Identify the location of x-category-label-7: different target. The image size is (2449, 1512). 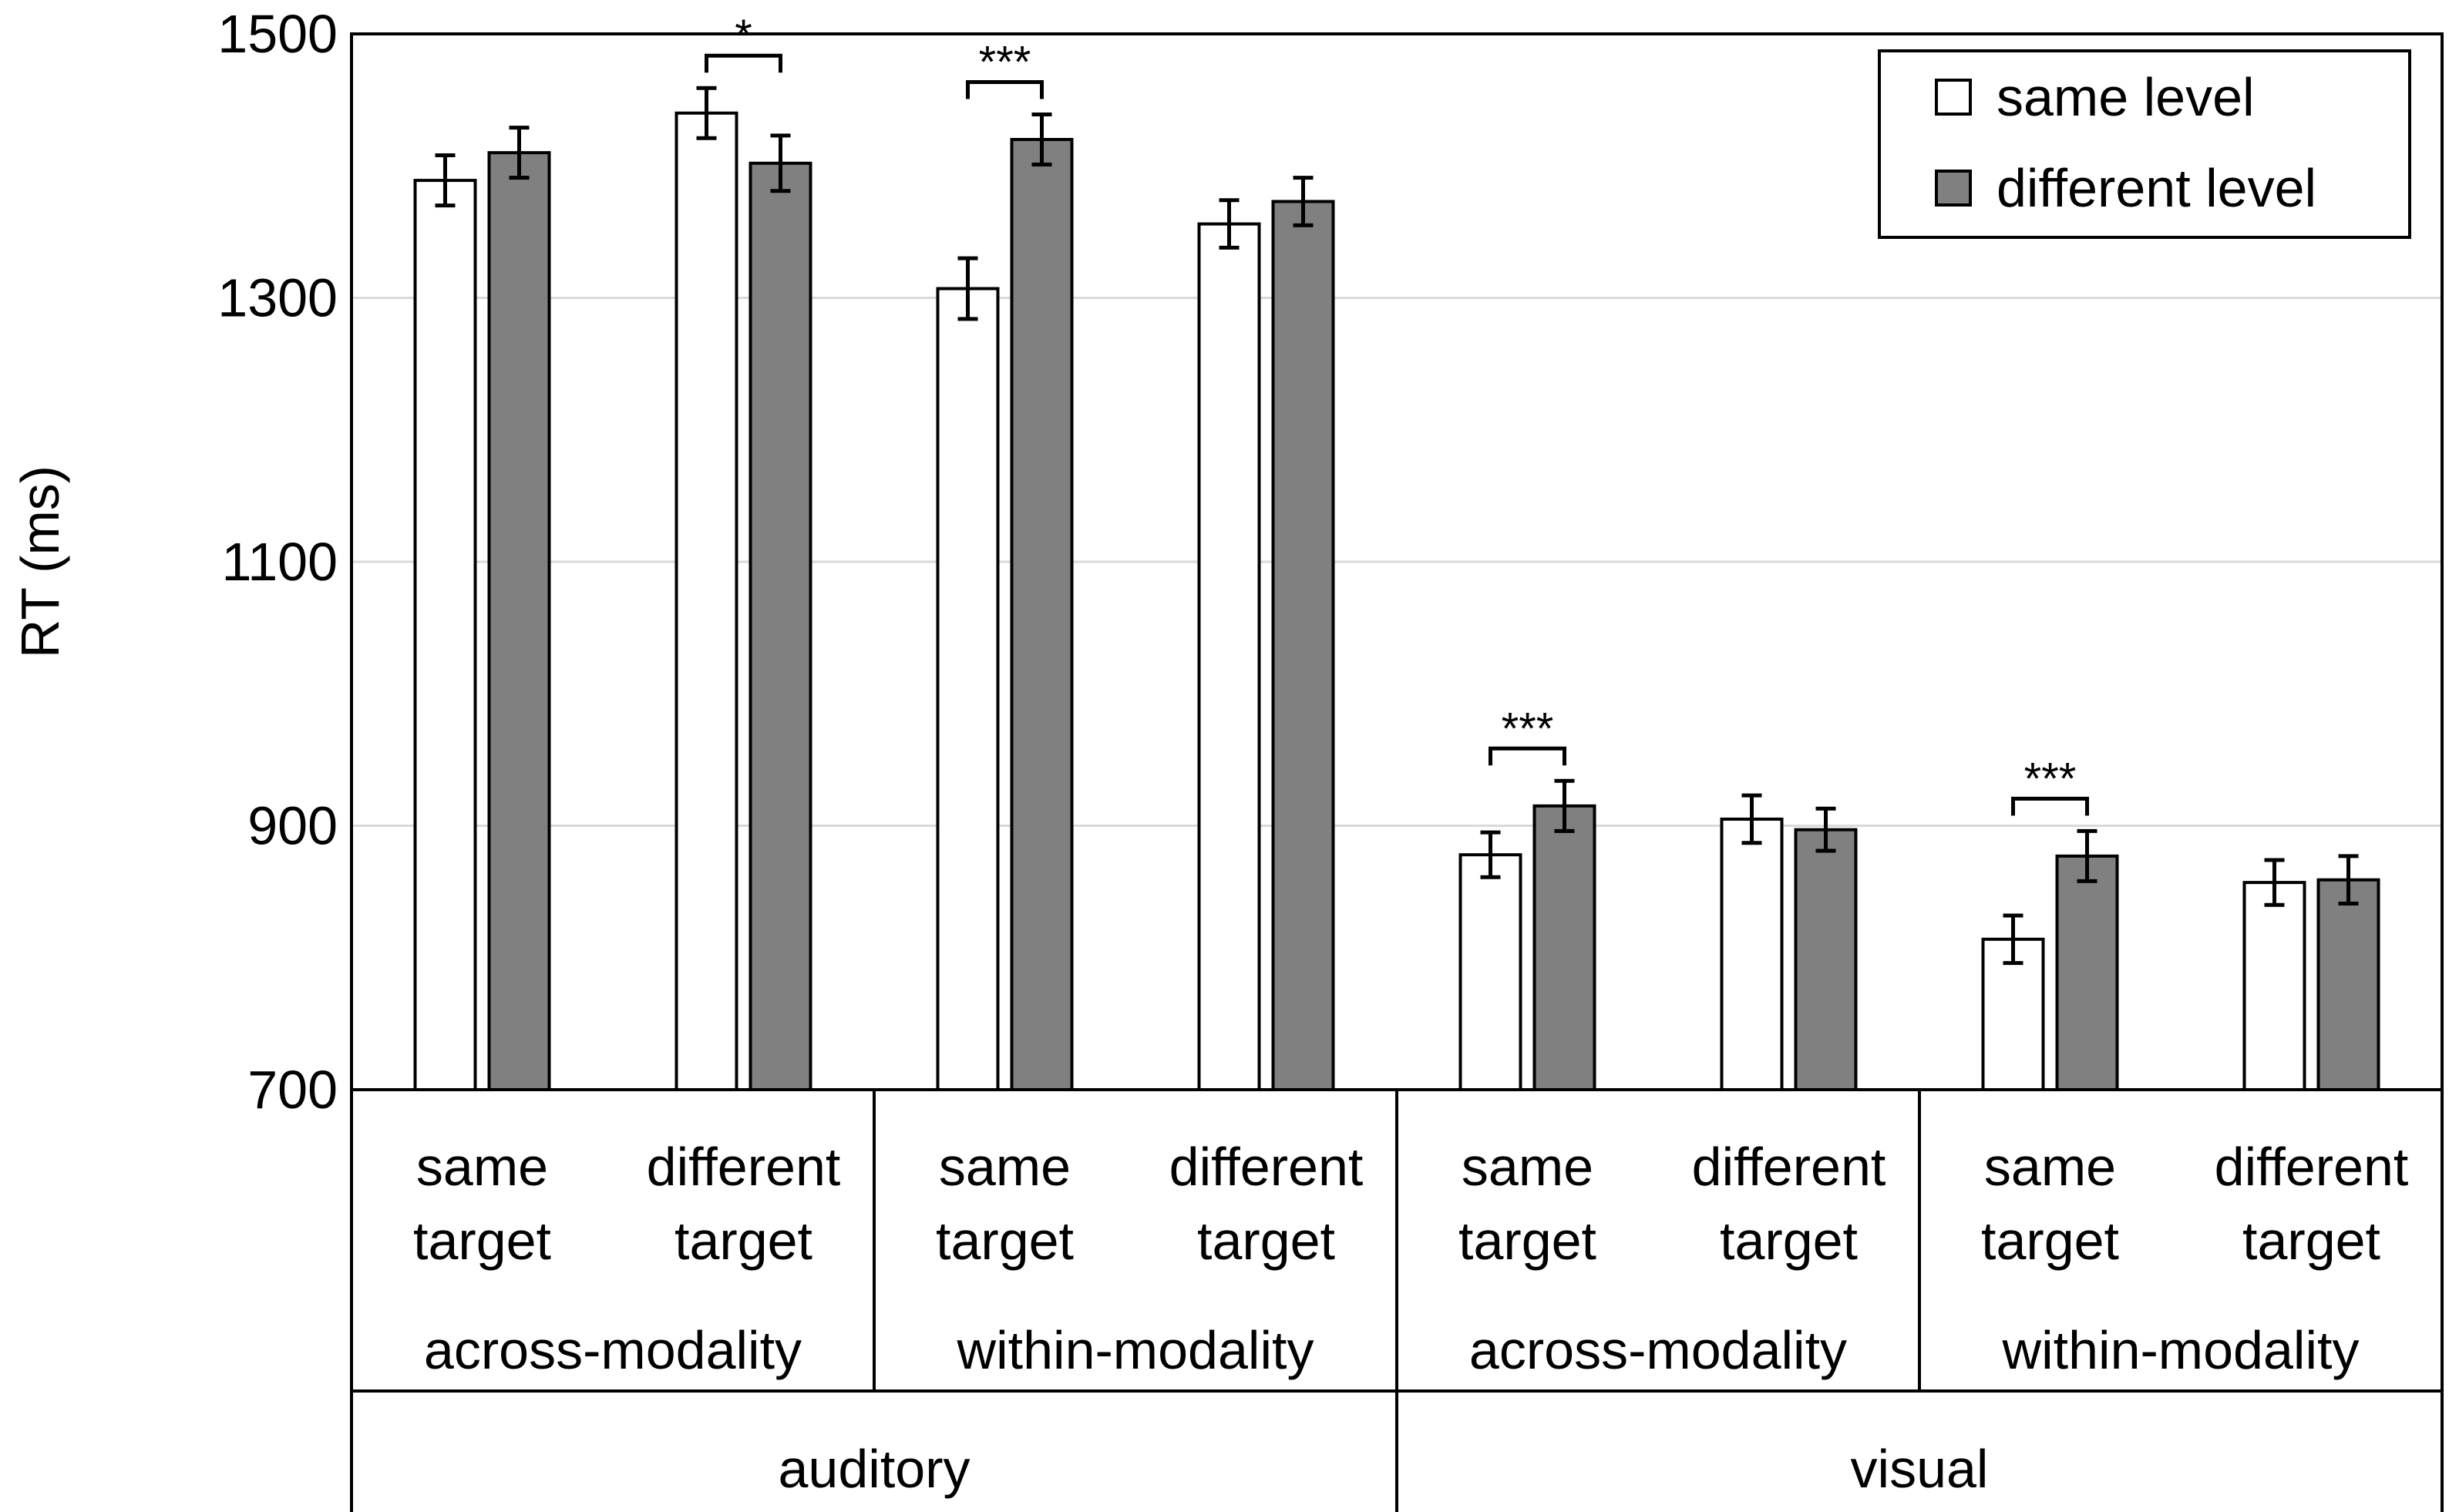
(2312, 1204).